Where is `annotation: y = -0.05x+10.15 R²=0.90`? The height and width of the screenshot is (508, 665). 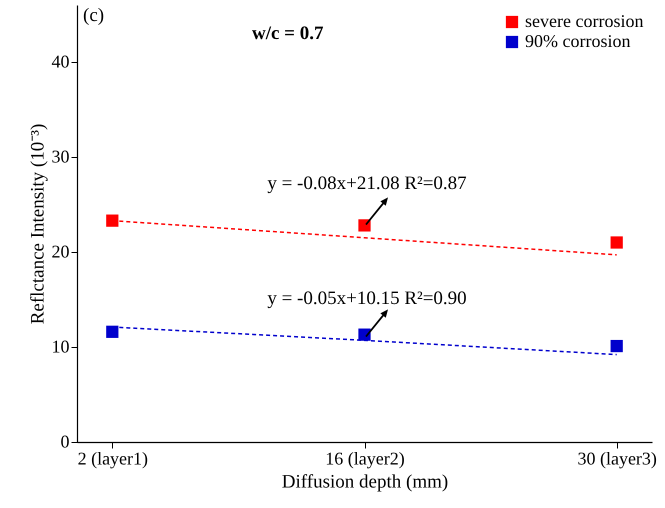
annotation: y = -0.05x+10.15 R²=0.90 is located at coordinates (367, 298).